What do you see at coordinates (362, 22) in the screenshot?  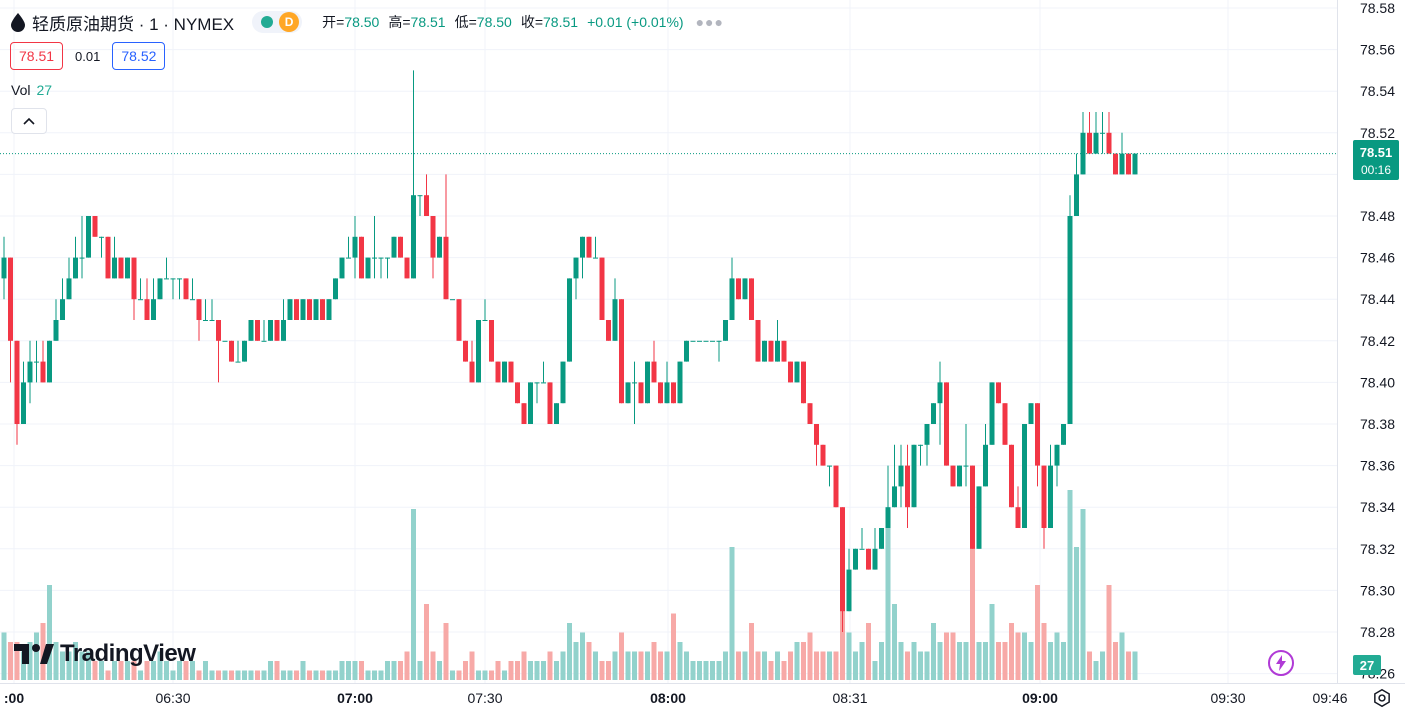 I see `open-value: 78.50` at bounding box center [362, 22].